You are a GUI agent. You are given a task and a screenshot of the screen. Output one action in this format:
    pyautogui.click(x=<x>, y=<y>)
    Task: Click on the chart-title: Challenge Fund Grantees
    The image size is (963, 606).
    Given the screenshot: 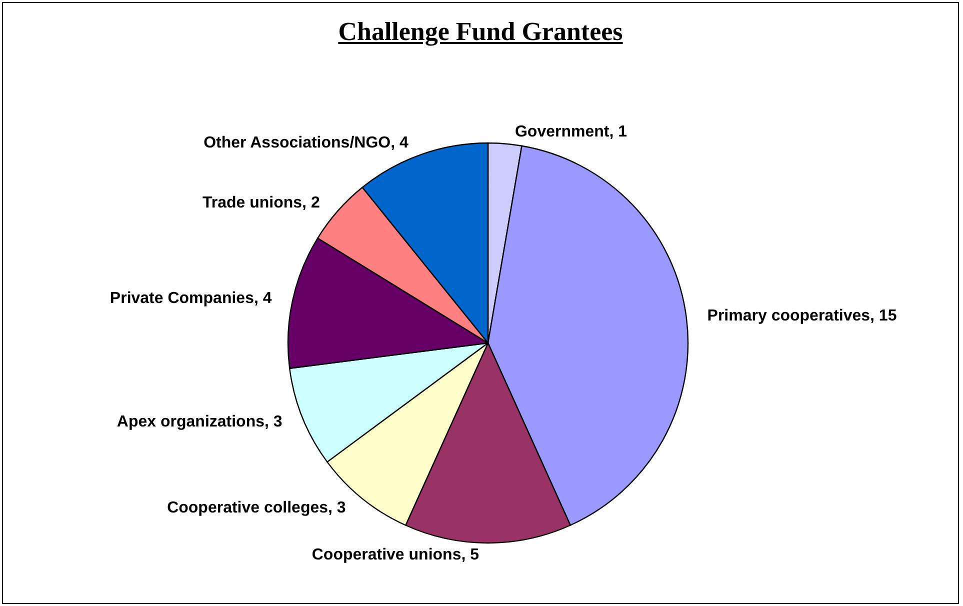 What is the action you would take?
    pyautogui.click(x=480, y=32)
    